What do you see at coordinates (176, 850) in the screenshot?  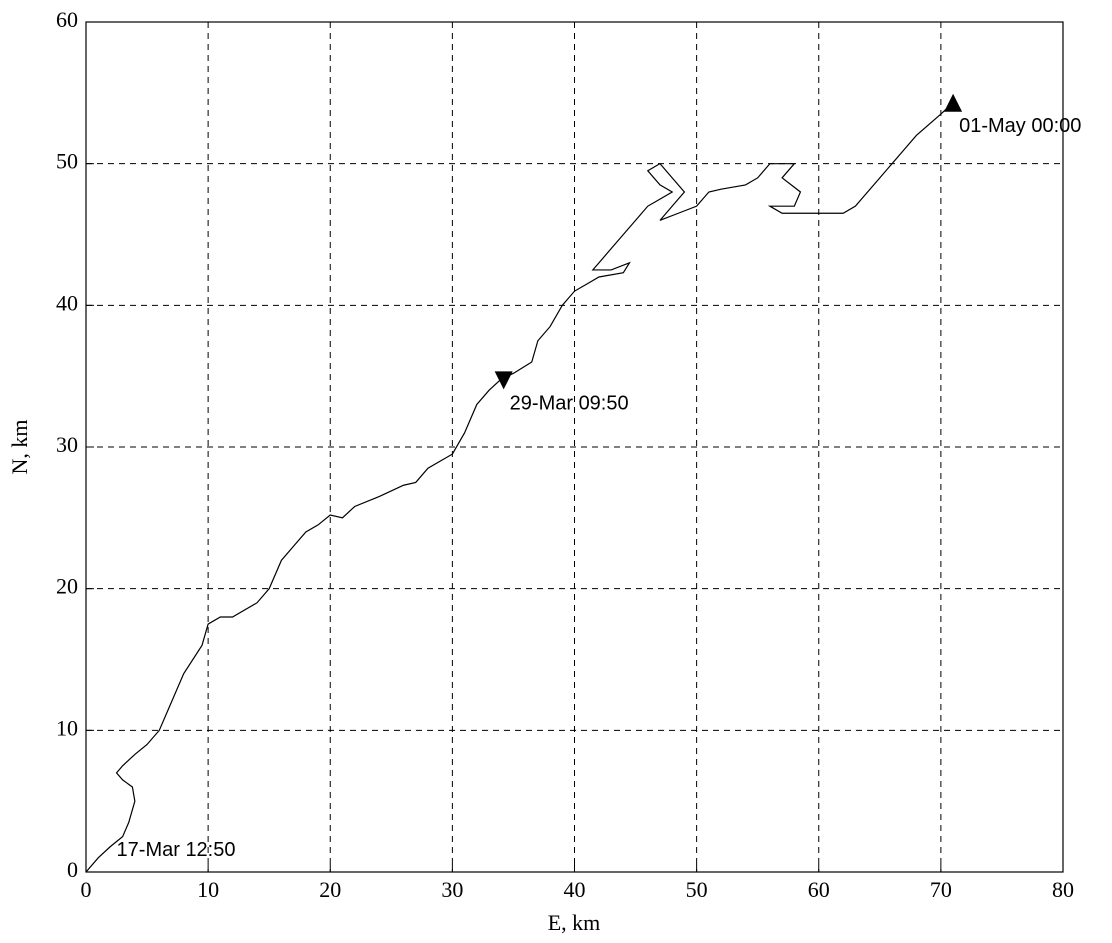 I see `annotation: 17-Mar 12:50` at bounding box center [176, 850].